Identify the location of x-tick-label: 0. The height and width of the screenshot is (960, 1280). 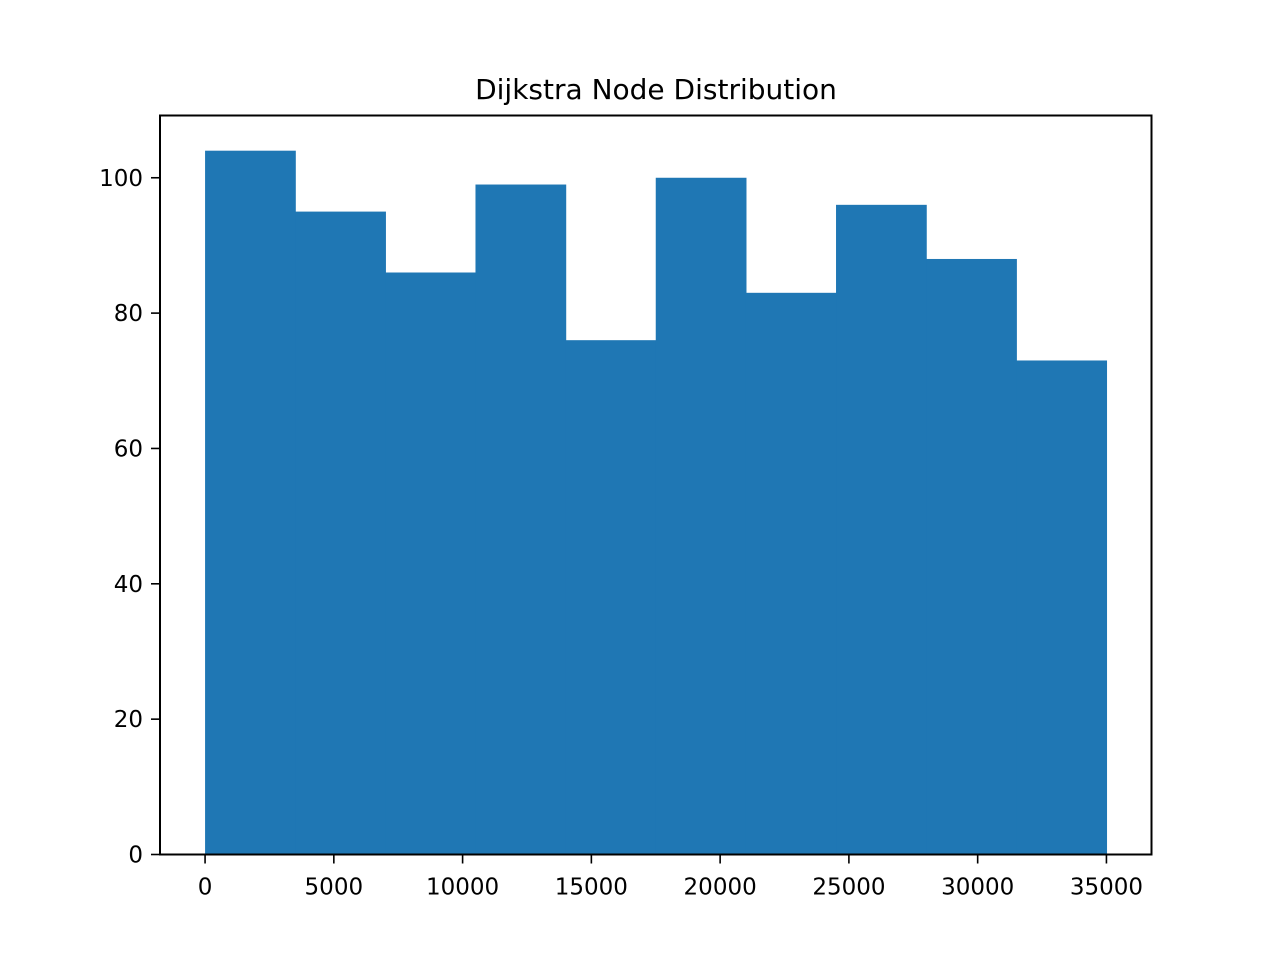
(205, 888).